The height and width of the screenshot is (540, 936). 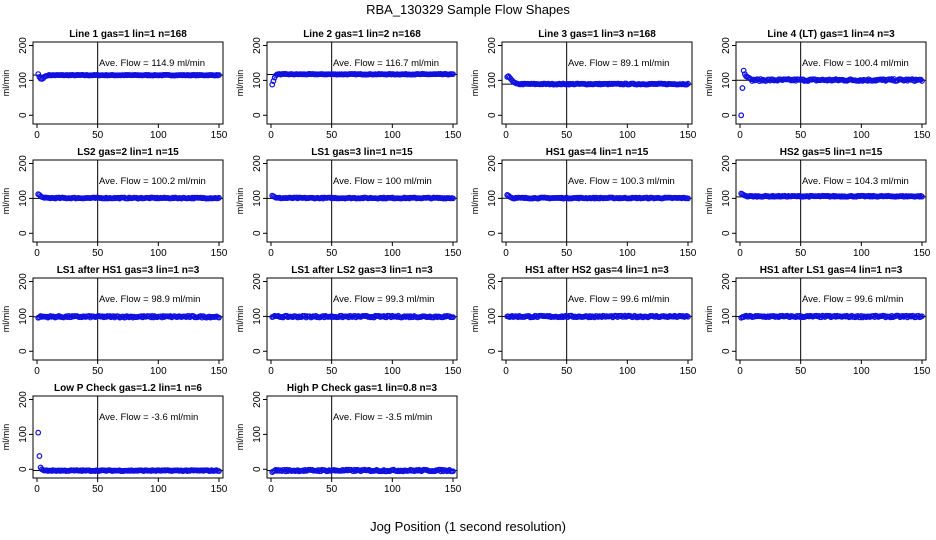 What do you see at coordinates (855, 181) in the screenshot?
I see `average-flow-annotation: Ave. Flow = 104.3 ml/min` at bounding box center [855, 181].